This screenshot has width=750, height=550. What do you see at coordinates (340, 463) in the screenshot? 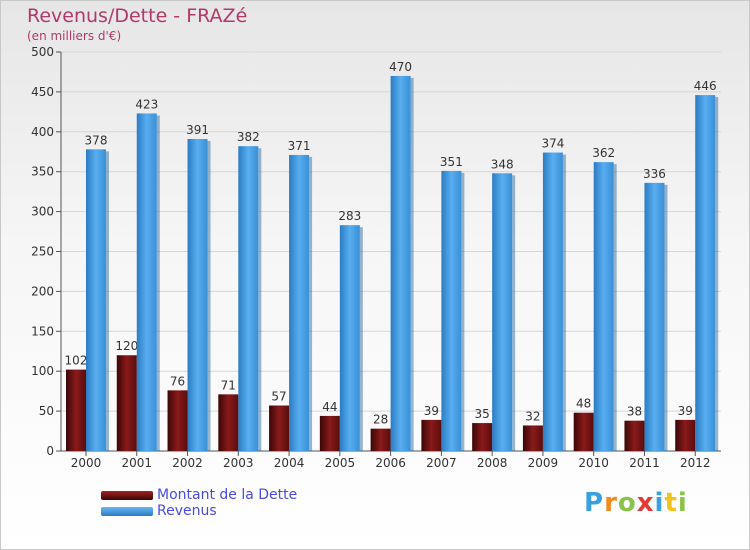
I see `x-tick-label: 2005` at bounding box center [340, 463].